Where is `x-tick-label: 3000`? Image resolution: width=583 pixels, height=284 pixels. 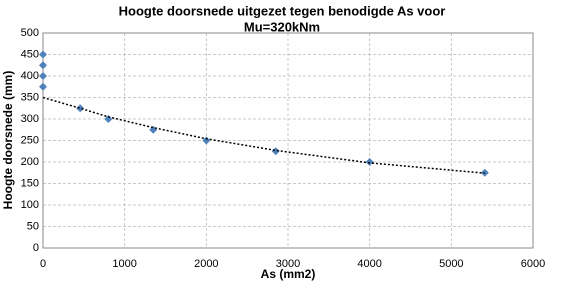
x-tick-label: 3000 is located at coordinates (288, 264).